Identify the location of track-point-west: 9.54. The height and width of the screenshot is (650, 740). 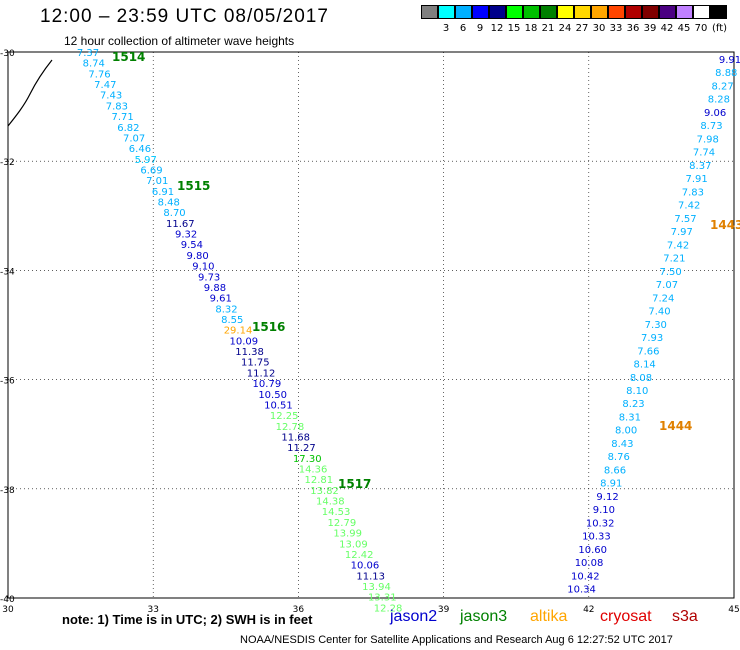
(192, 245).